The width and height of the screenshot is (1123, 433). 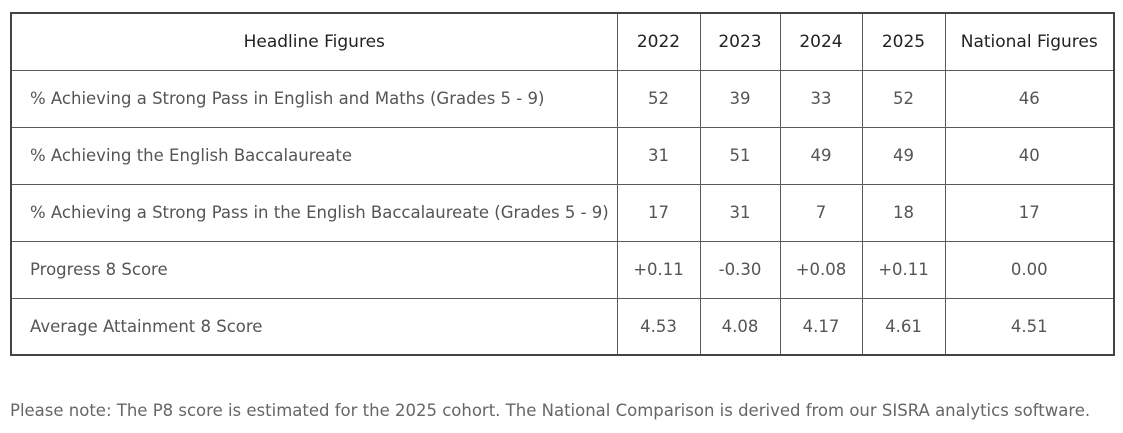 I want to click on header-year-2022: 2022, so click(x=658, y=41).